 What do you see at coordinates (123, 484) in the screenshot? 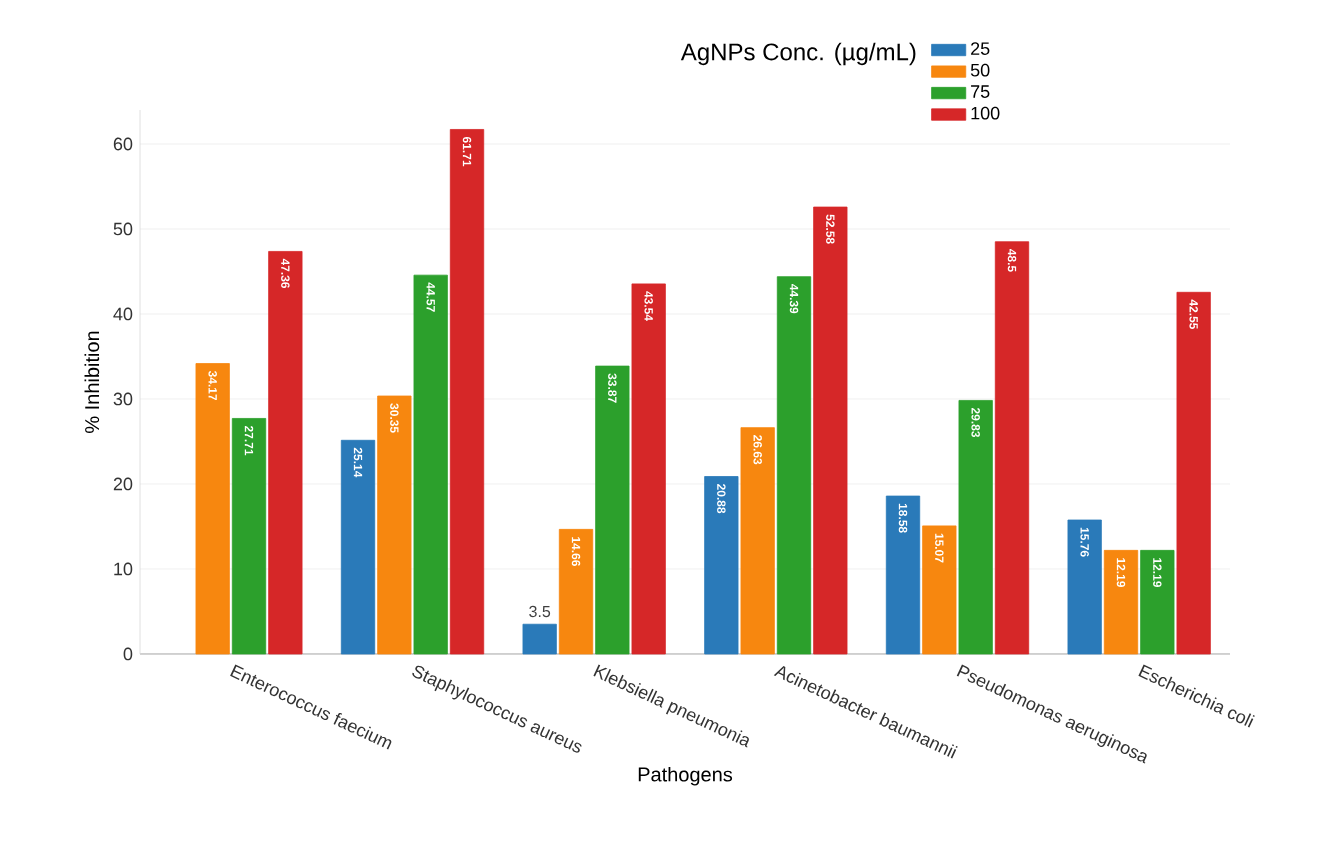
I see `y-tick-label: 20` at bounding box center [123, 484].